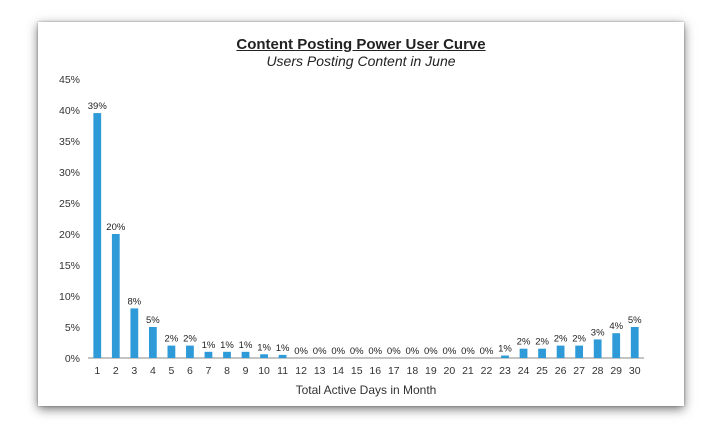 The height and width of the screenshot is (428, 720). Describe the element at coordinates (69, 204) in the screenshot. I see `y-tick-label: 25%` at that location.